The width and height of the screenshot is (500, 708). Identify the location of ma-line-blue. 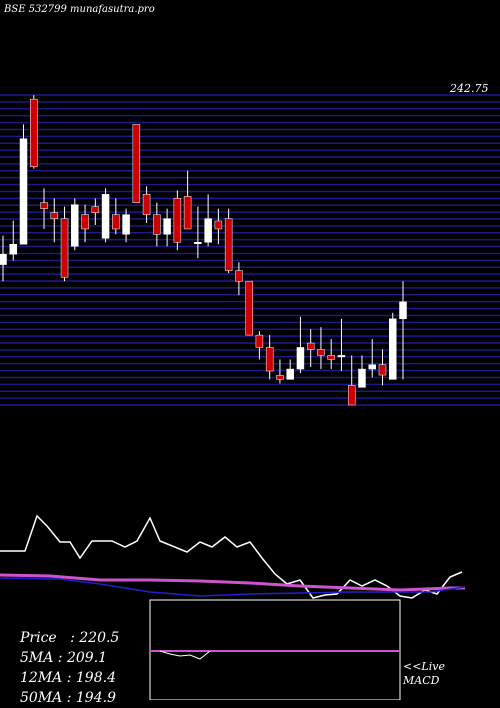
(233, 587).